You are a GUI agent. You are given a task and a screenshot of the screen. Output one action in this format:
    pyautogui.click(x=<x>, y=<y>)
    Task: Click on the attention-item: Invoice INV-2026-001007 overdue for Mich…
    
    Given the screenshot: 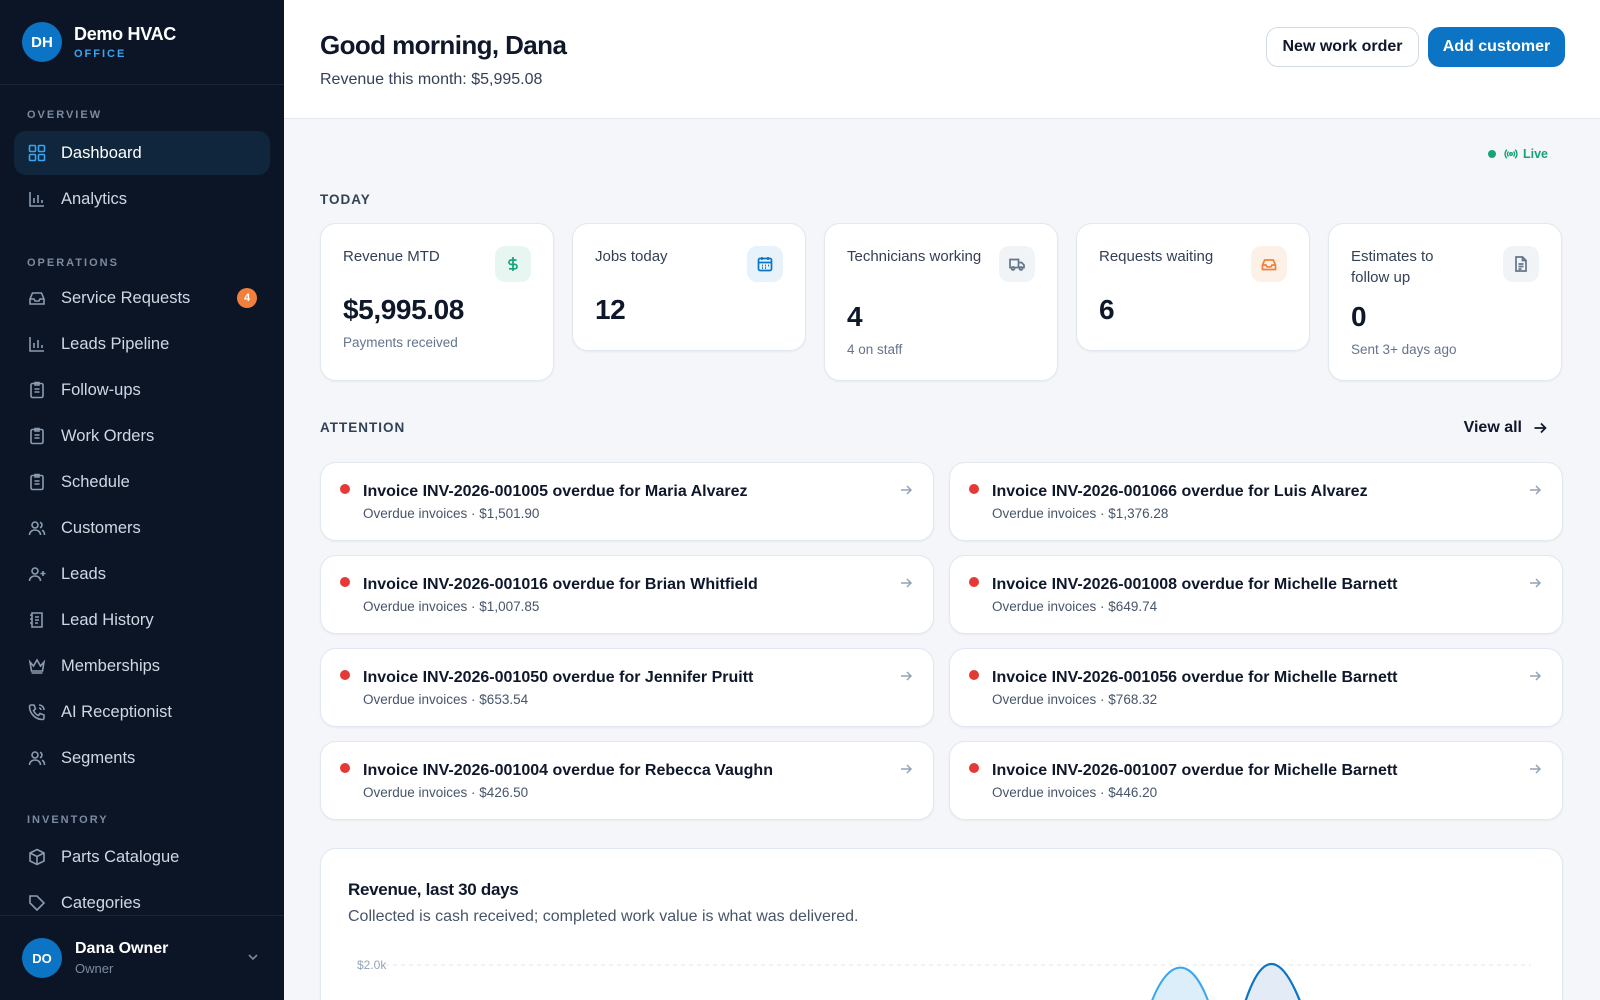 What is the action you would take?
    pyautogui.click(x=1256, y=780)
    